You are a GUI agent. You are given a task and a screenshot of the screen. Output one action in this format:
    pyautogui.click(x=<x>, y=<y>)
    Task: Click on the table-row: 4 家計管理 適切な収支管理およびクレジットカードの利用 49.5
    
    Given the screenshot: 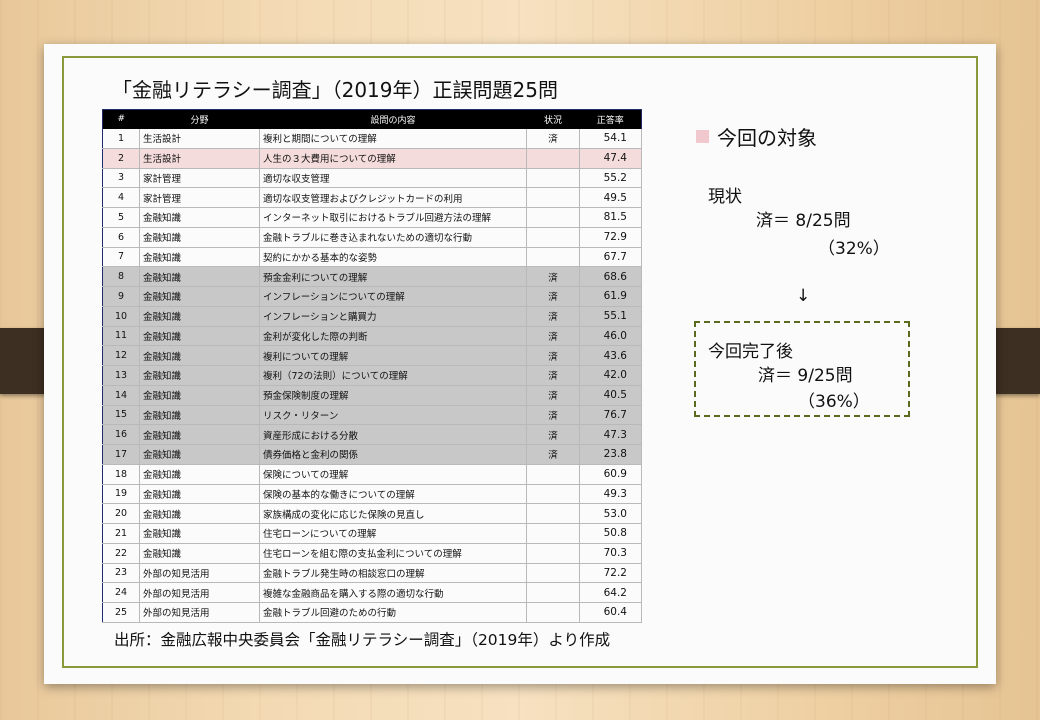 What is the action you would take?
    pyautogui.click(x=372, y=197)
    